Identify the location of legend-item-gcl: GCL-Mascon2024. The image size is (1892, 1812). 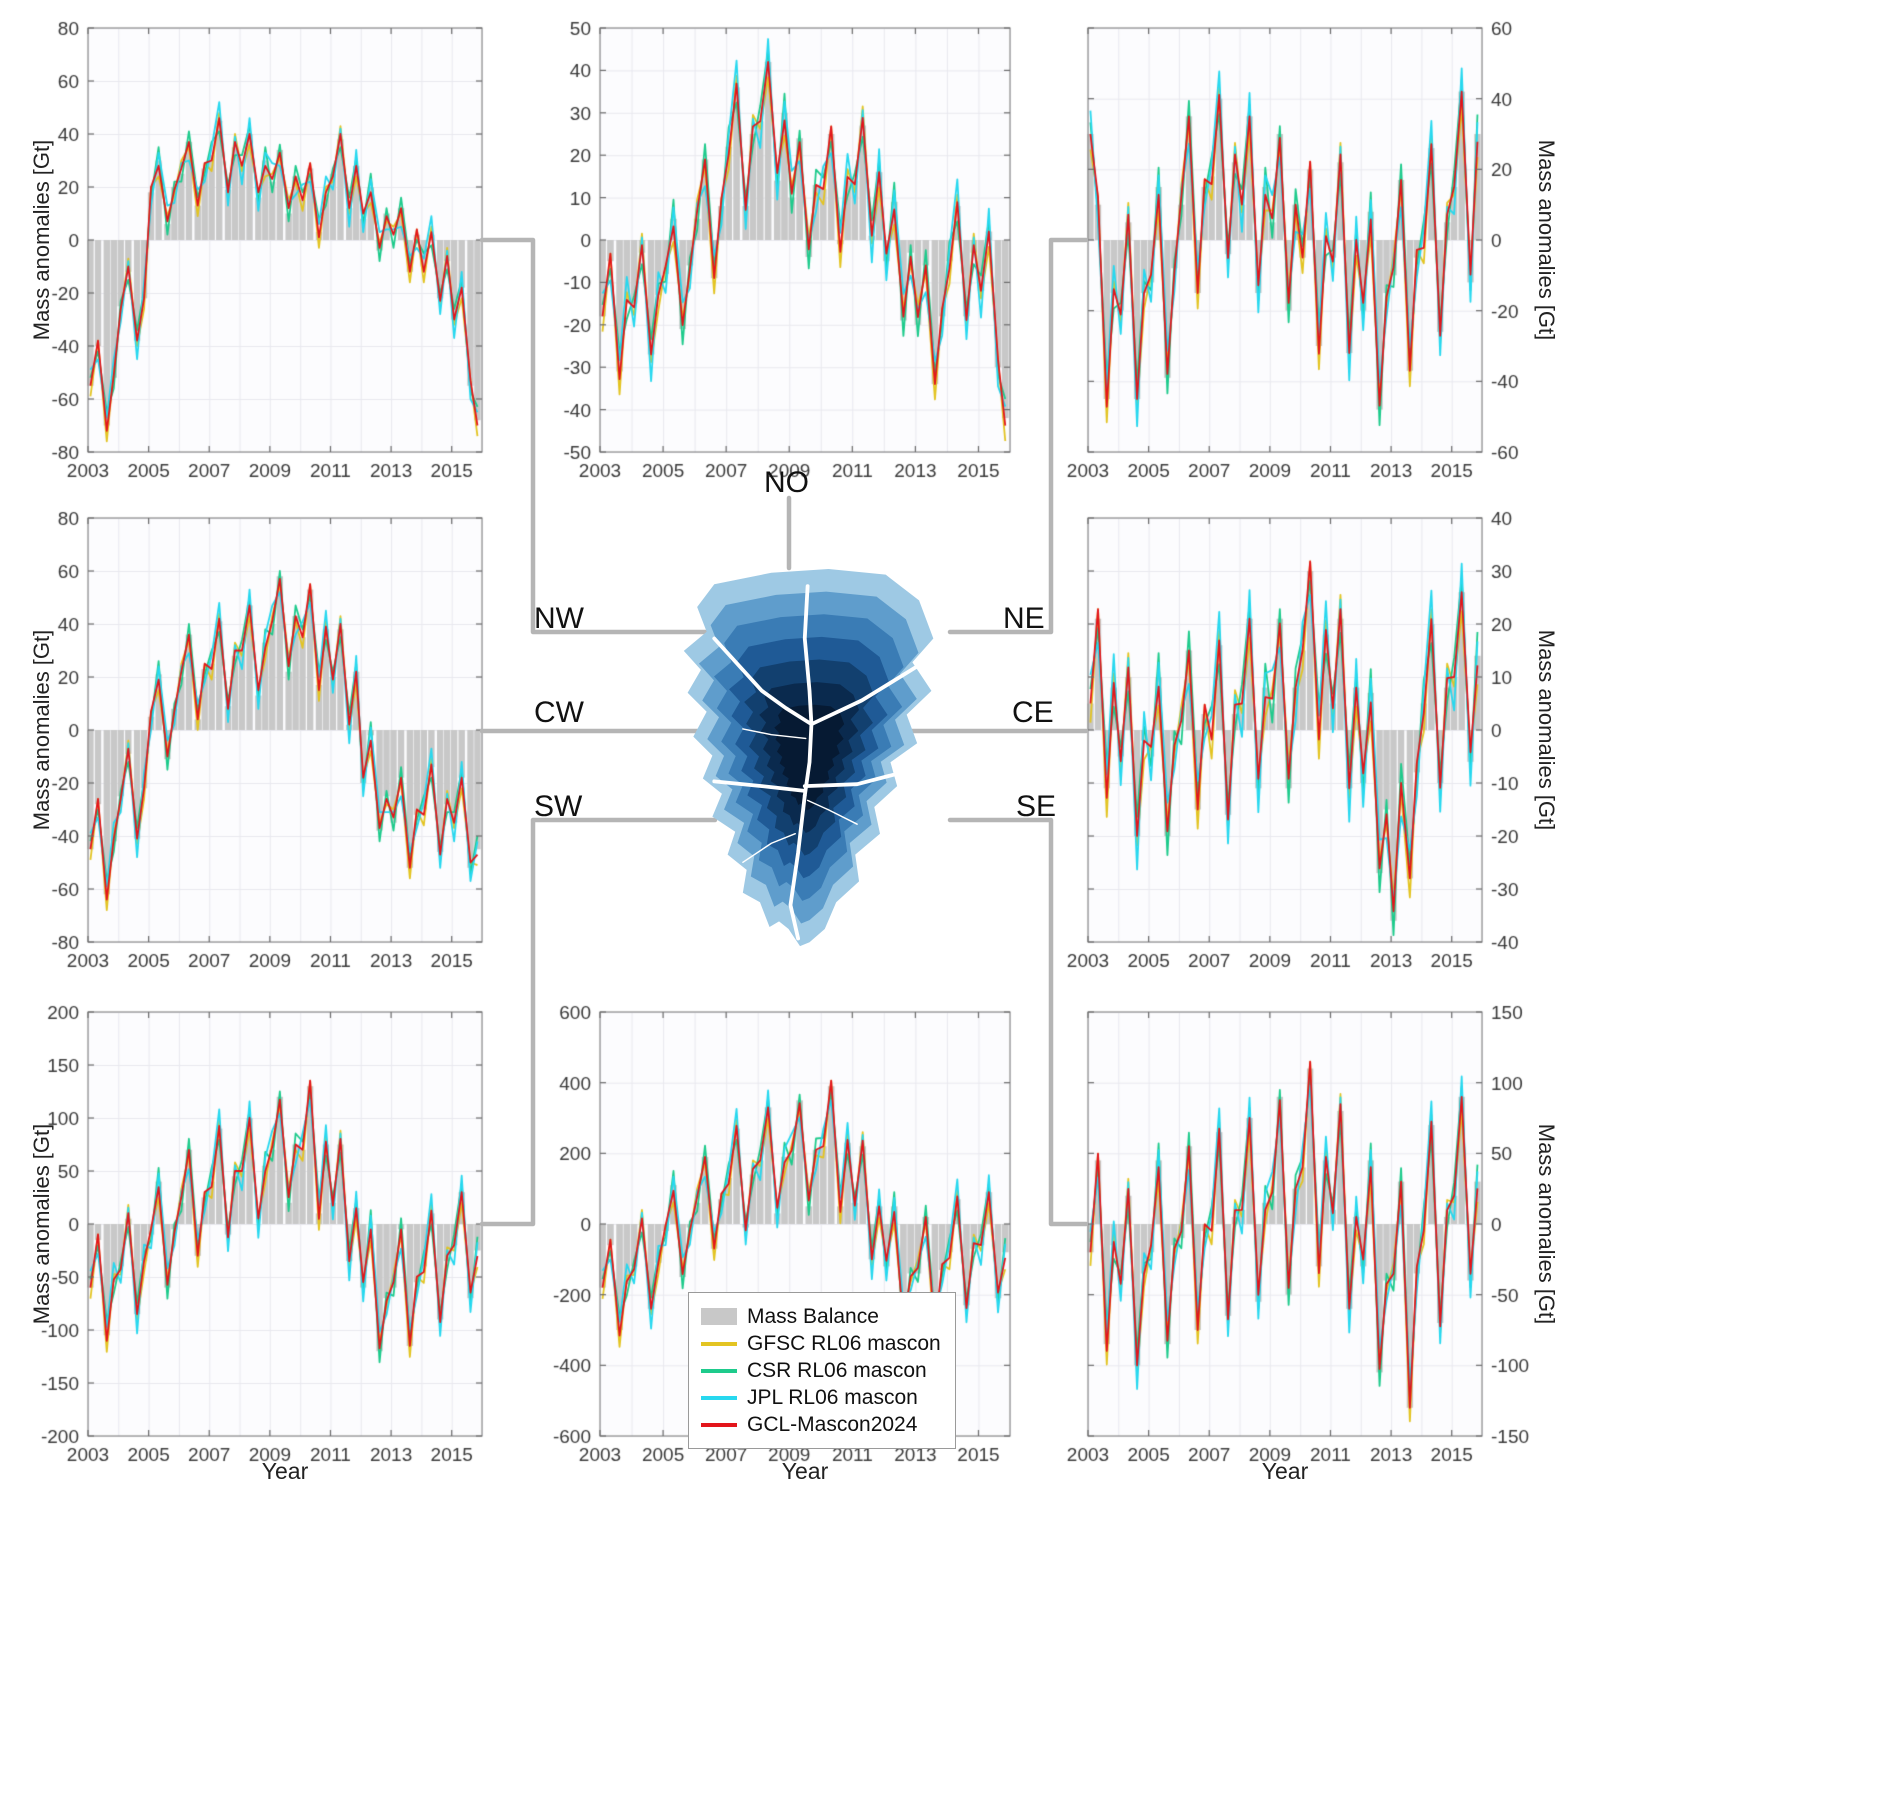
(821, 1424).